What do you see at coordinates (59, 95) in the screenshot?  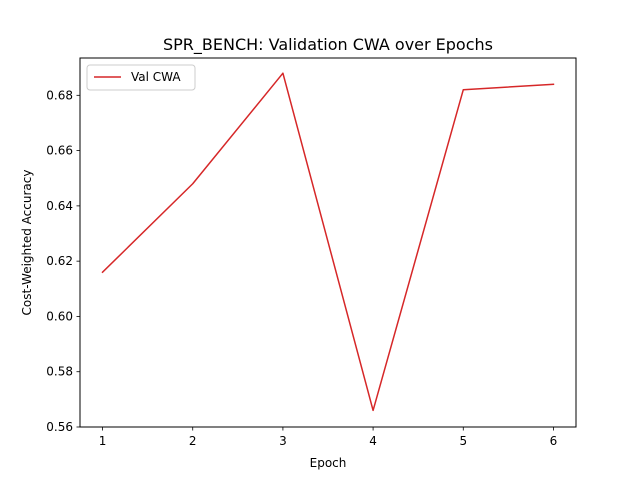 I see `y-tick-label: 0.68` at bounding box center [59, 95].